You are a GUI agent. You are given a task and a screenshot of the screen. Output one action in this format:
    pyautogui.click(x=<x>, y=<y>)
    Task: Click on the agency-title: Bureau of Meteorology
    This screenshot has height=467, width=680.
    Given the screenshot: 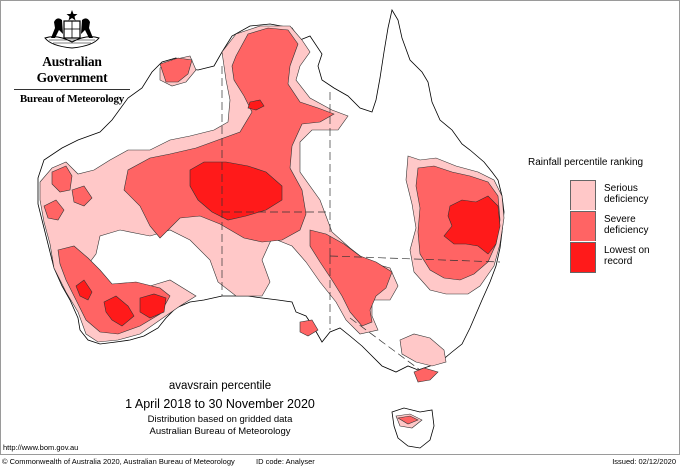 What is the action you would take?
    pyautogui.click(x=72, y=99)
    